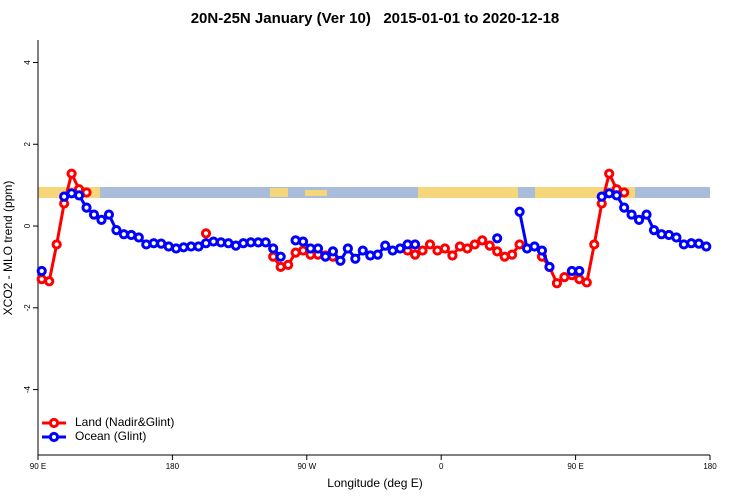 The width and height of the screenshot is (750, 500). I want to click on y-tick-label: -4, so click(27, 389).